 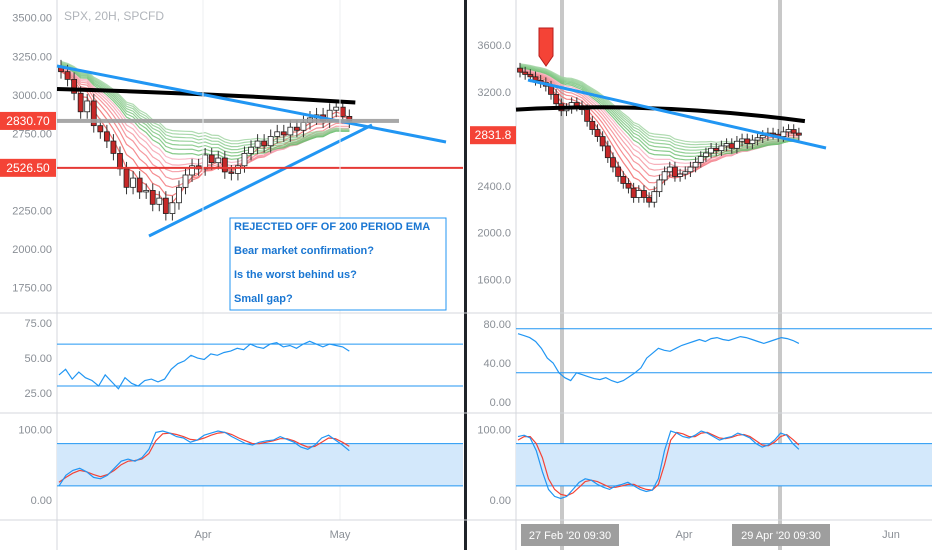 I want to click on annotation-line-2: Bear market confirmation?, so click(x=304, y=251).